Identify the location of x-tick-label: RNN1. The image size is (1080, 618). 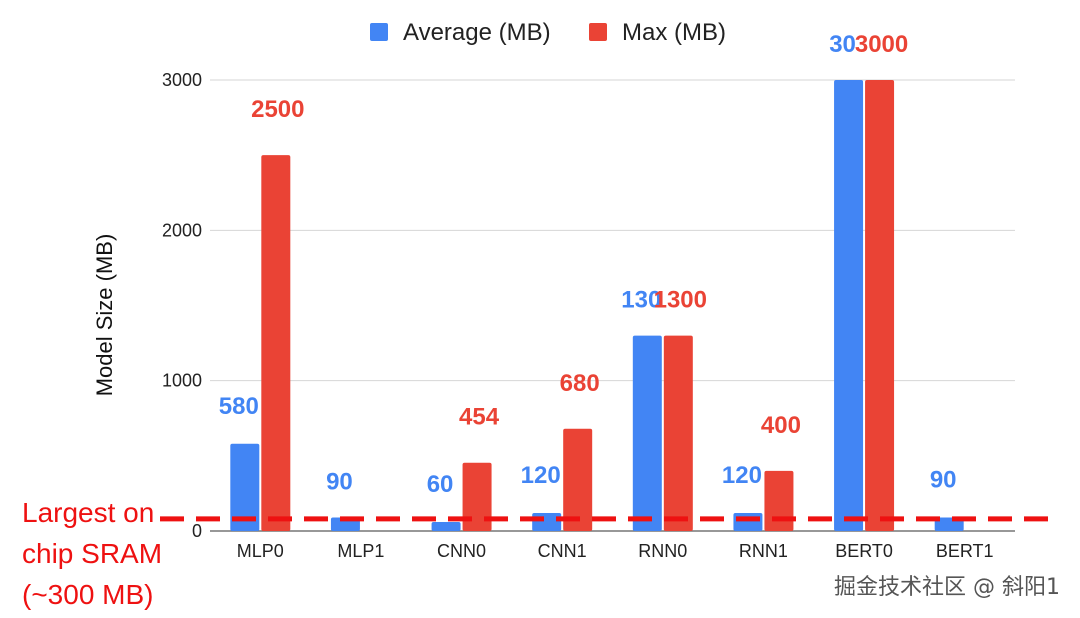
(763, 551).